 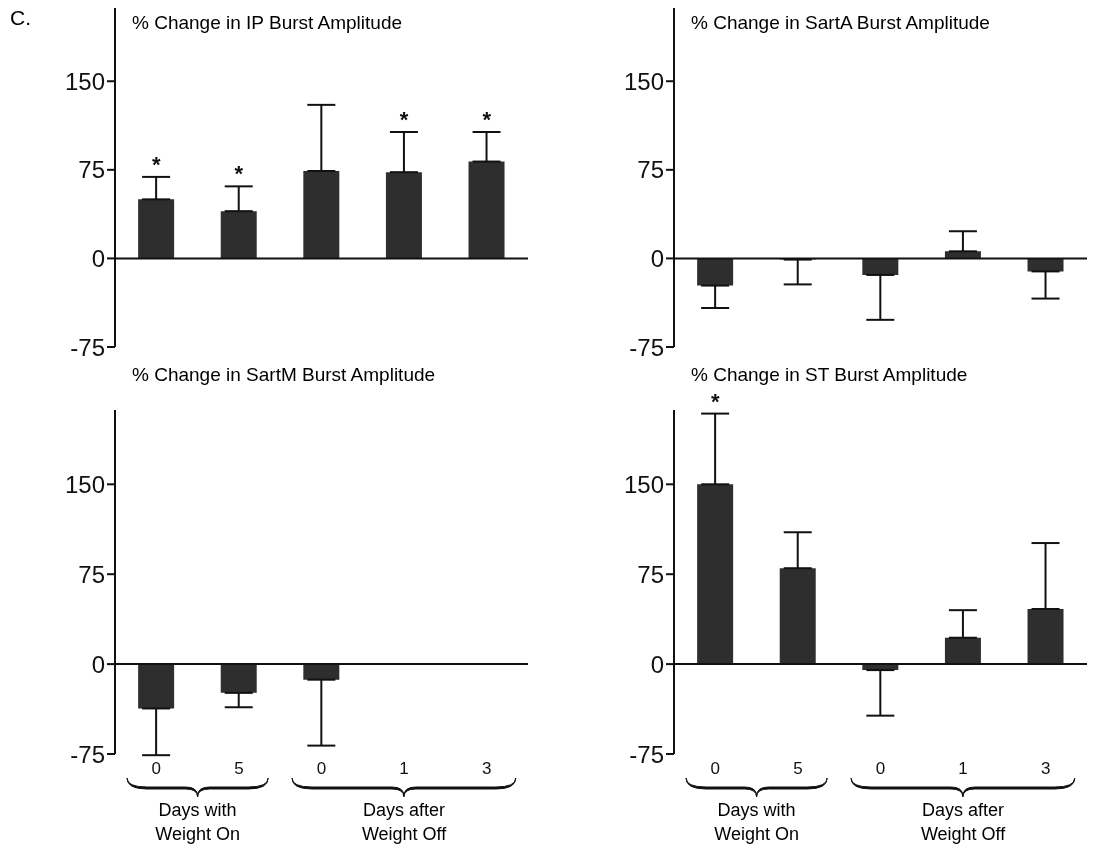 What do you see at coordinates (20, 18) in the screenshot?
I see `text: C.` at bounding box center [20, 18].